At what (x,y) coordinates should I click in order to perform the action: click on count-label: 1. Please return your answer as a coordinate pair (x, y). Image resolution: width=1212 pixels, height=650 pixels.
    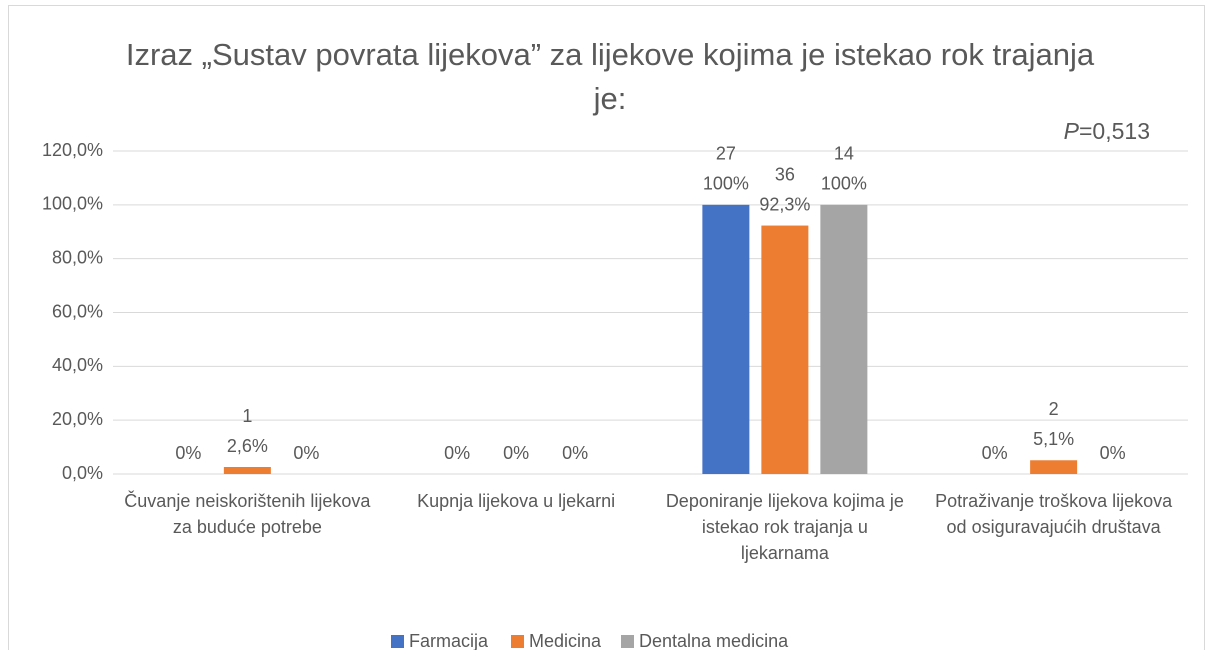
    Looking at the image, I should click on (247, 416).